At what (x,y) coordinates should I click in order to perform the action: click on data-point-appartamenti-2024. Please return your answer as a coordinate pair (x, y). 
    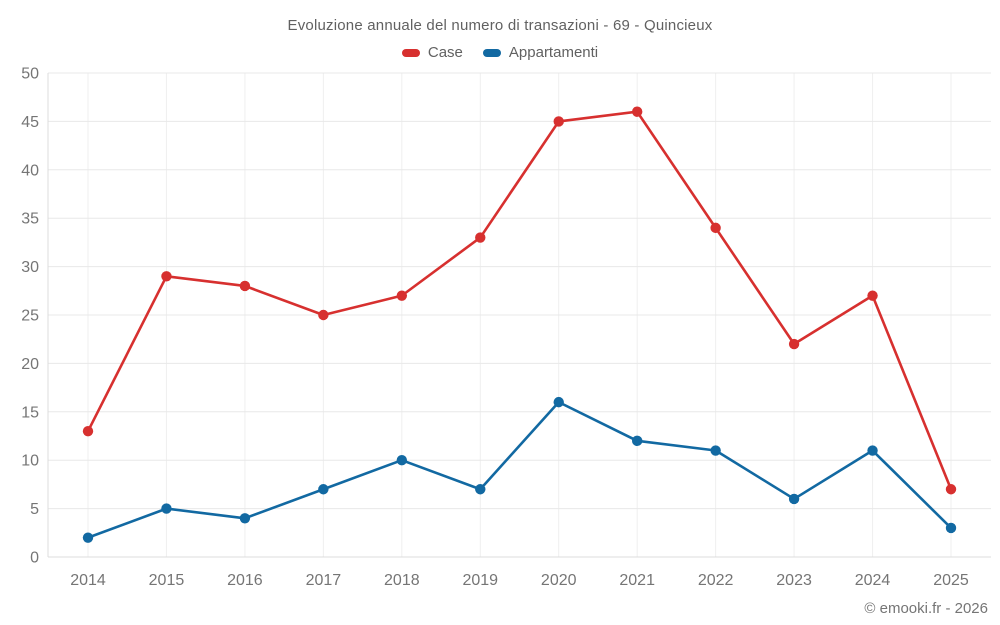
    Looking at the image, I should click on (872, 450).